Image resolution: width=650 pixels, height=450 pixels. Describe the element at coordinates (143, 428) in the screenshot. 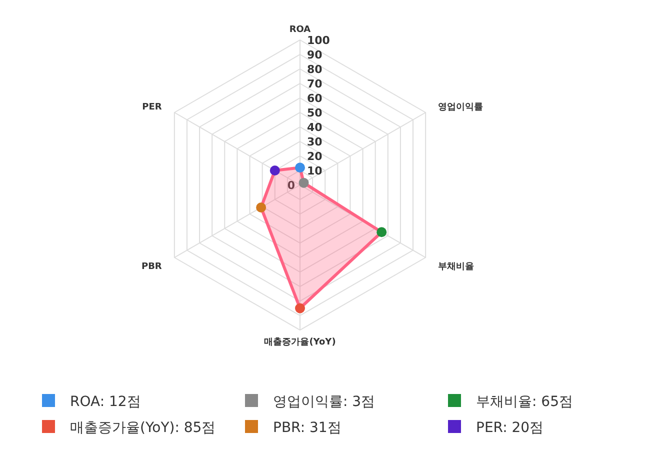

I see `text: 매출증가율(YoY): 85점` at that location.